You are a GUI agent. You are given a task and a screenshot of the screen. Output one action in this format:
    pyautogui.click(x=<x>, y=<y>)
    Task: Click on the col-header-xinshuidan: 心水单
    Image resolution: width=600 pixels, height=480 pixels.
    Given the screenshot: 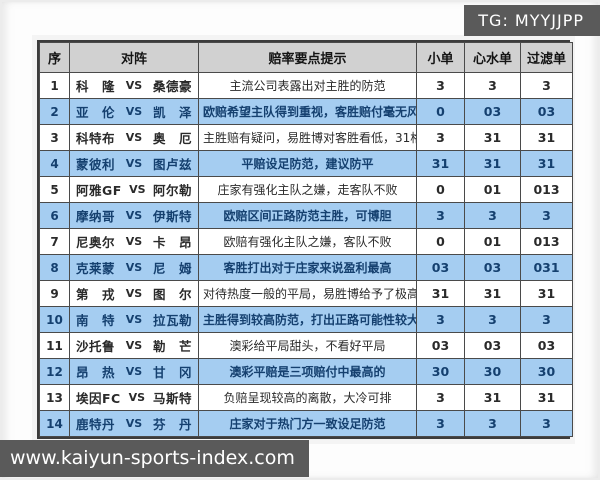 What is the action you would take?
    pyautogui.click(x=492, y=57)
    